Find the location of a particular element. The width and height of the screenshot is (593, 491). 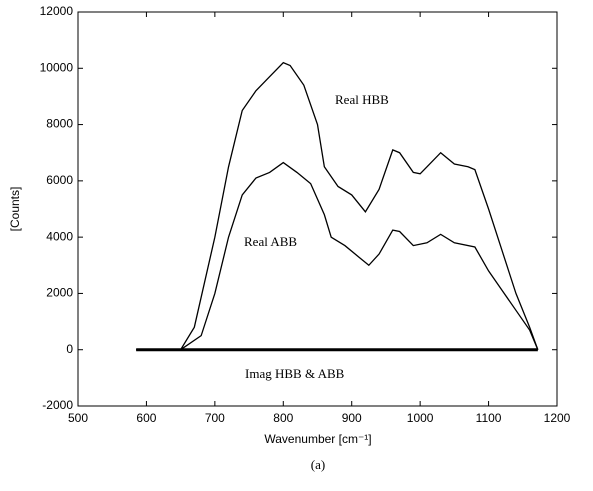

caption: (a) is located at coordinates (318, 464).